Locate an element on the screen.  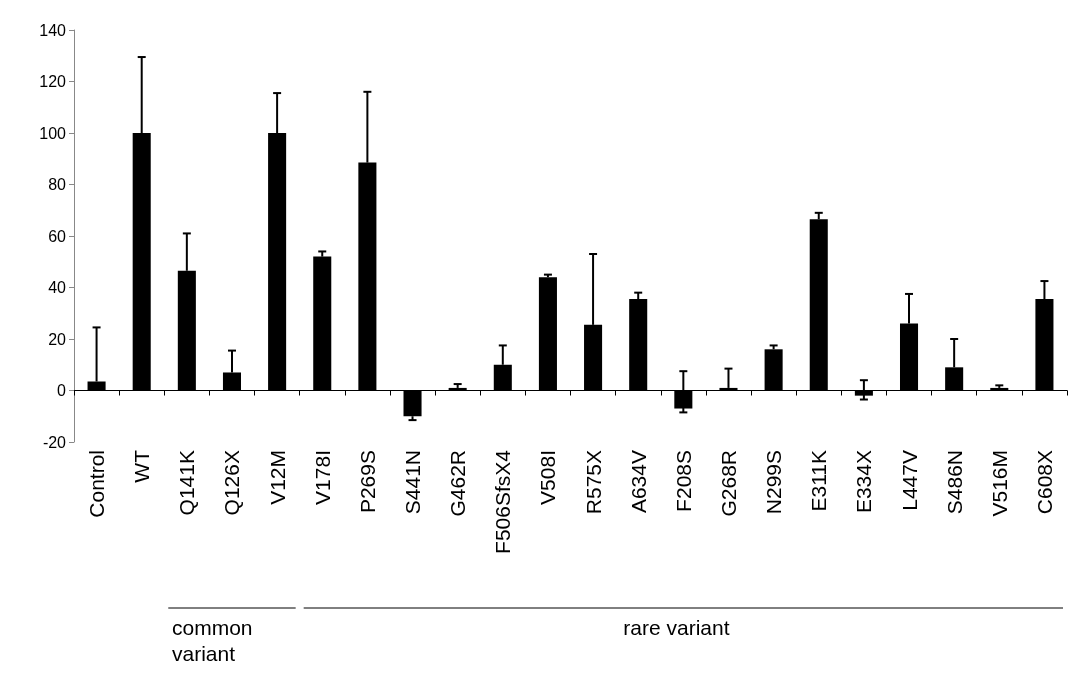
x-tick-label: F208S is located at coordinates (683, 481).